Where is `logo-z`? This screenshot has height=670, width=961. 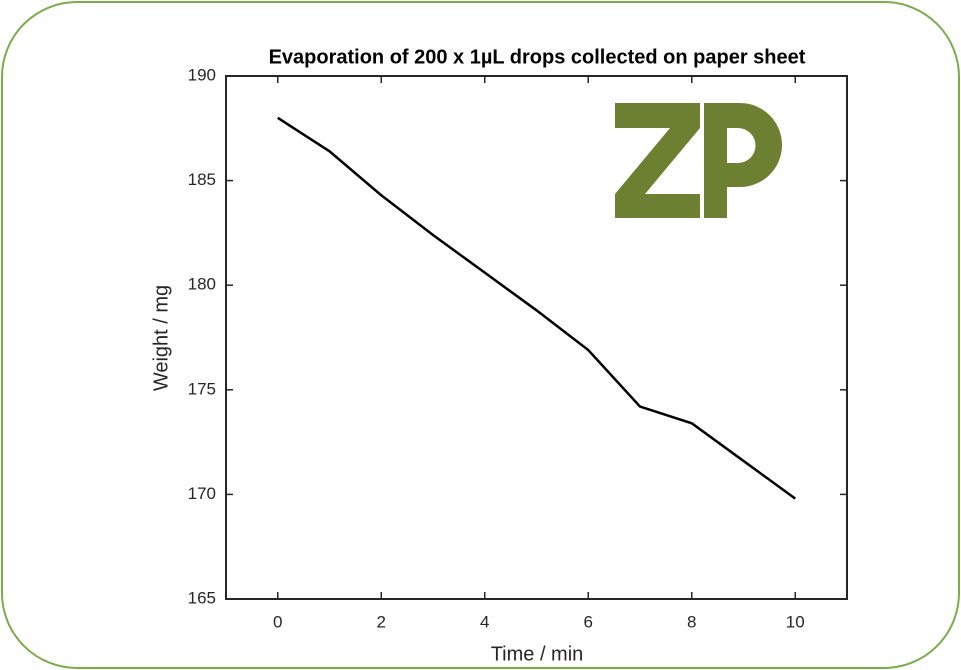
logo-z is located at coordinates (657, 160).